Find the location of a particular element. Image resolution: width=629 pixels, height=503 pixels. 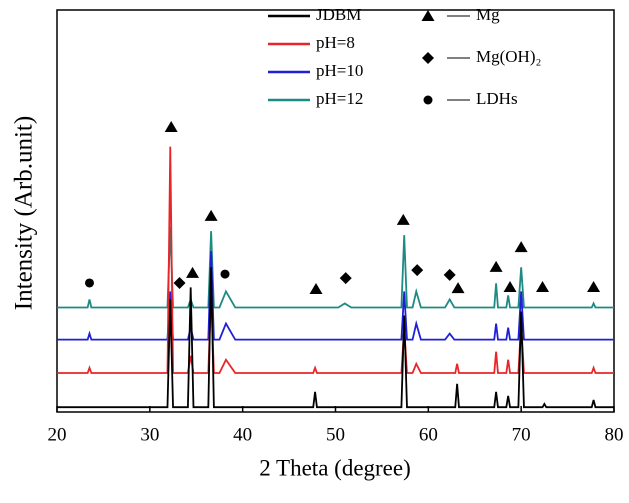

x-tick-label: 20 is located at coordinates (57, 434).